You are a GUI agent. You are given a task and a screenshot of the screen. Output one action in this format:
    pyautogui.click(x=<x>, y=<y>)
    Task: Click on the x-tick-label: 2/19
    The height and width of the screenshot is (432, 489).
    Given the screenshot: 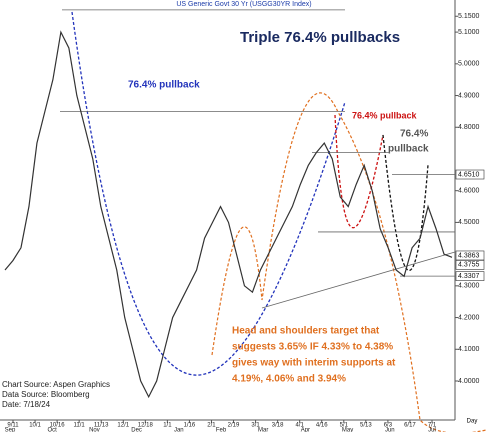 What is the action you would take?
    pyautogui.click(x=234, y=426)
    